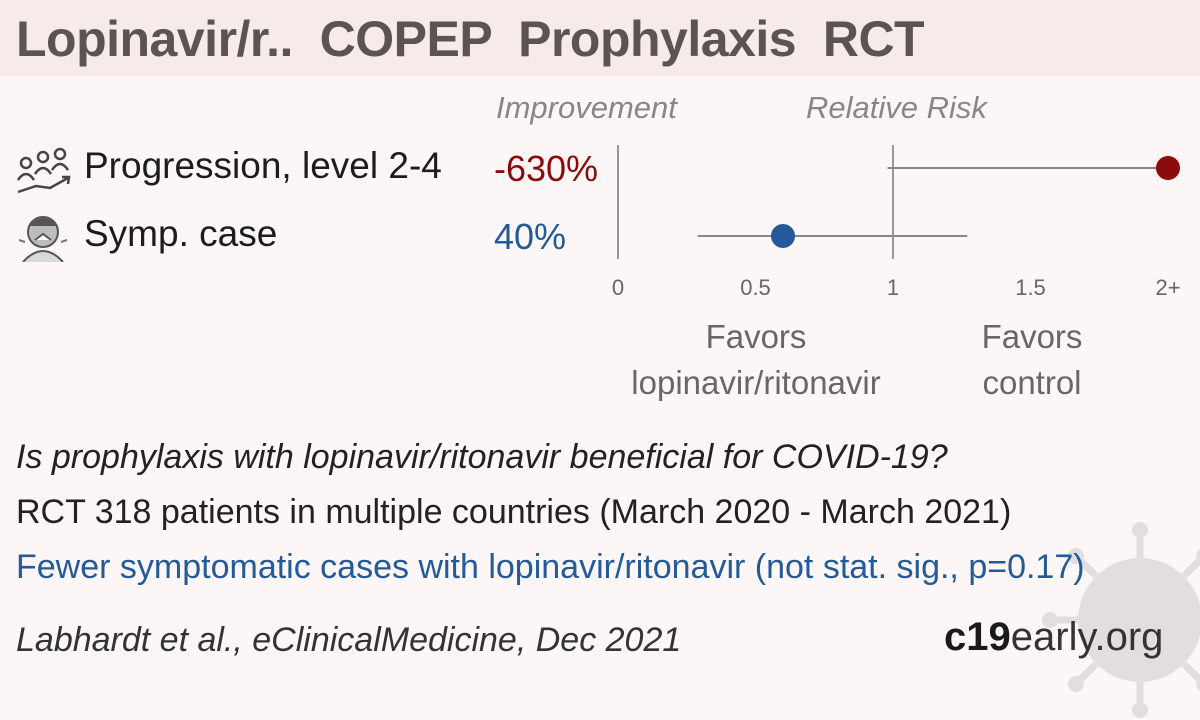  I want to click on forest-plot: 0 0.5 1 1.5 2+, so click(896, 222).